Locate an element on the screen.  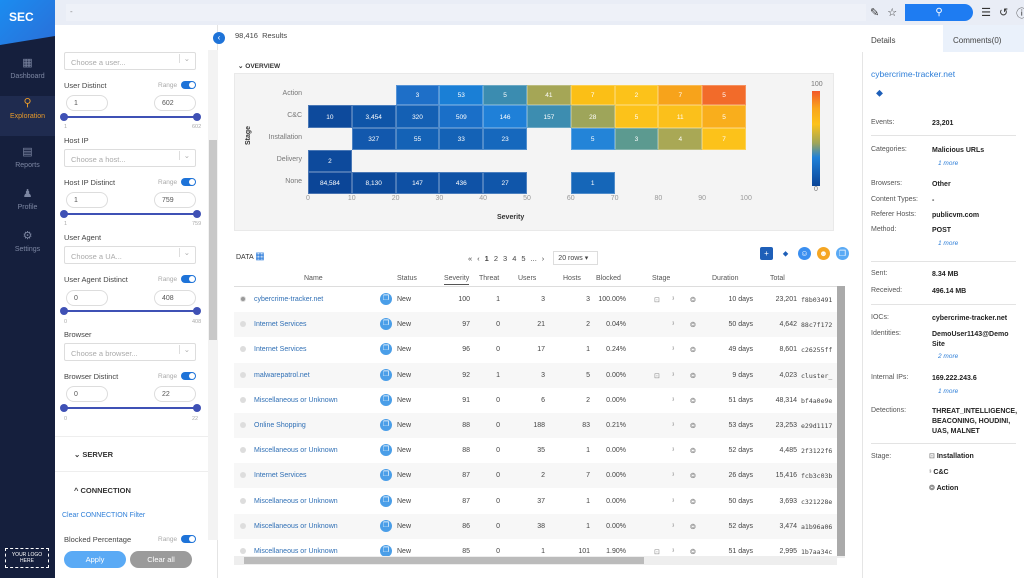
method-more-link: 1 more is located at coordinates (948, 243).